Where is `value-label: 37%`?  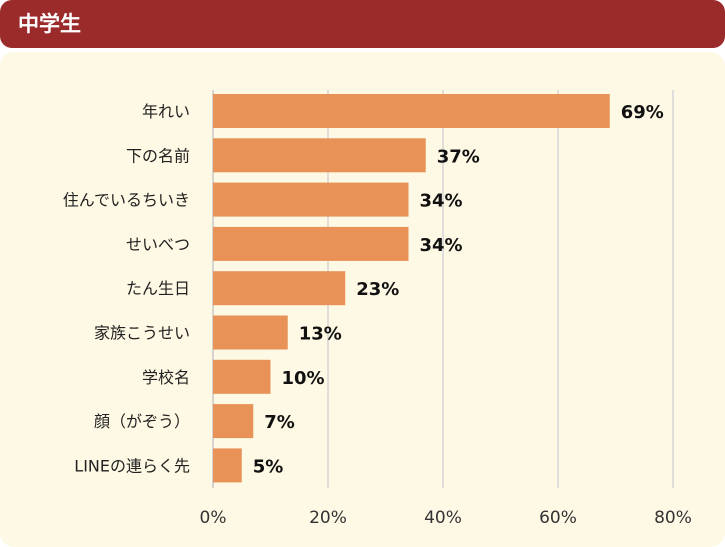
value-label: 37% is located at coordinates (458, 156).